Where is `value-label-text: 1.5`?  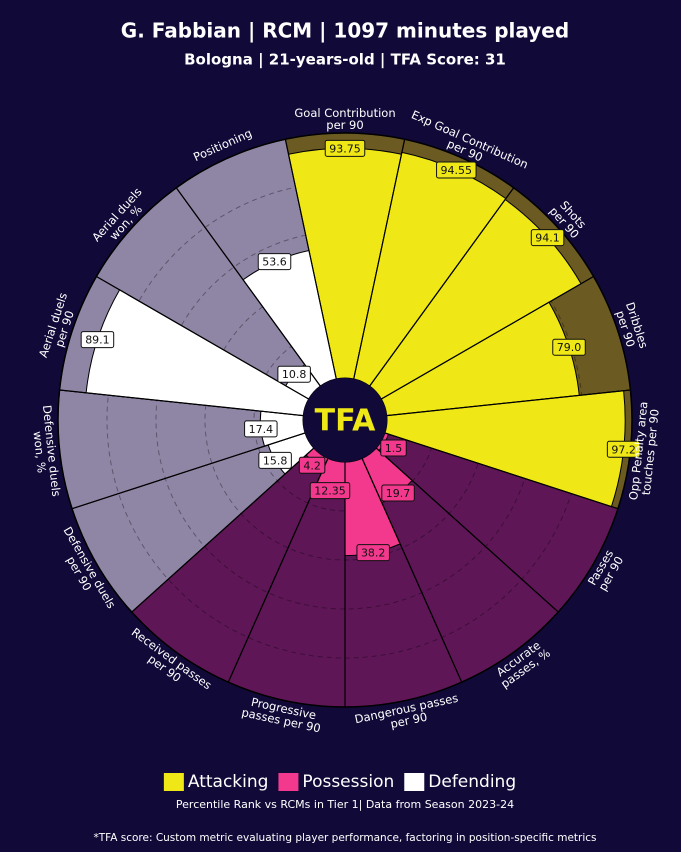 value-label-text: 1.5 is located at coordinates (394, 448).